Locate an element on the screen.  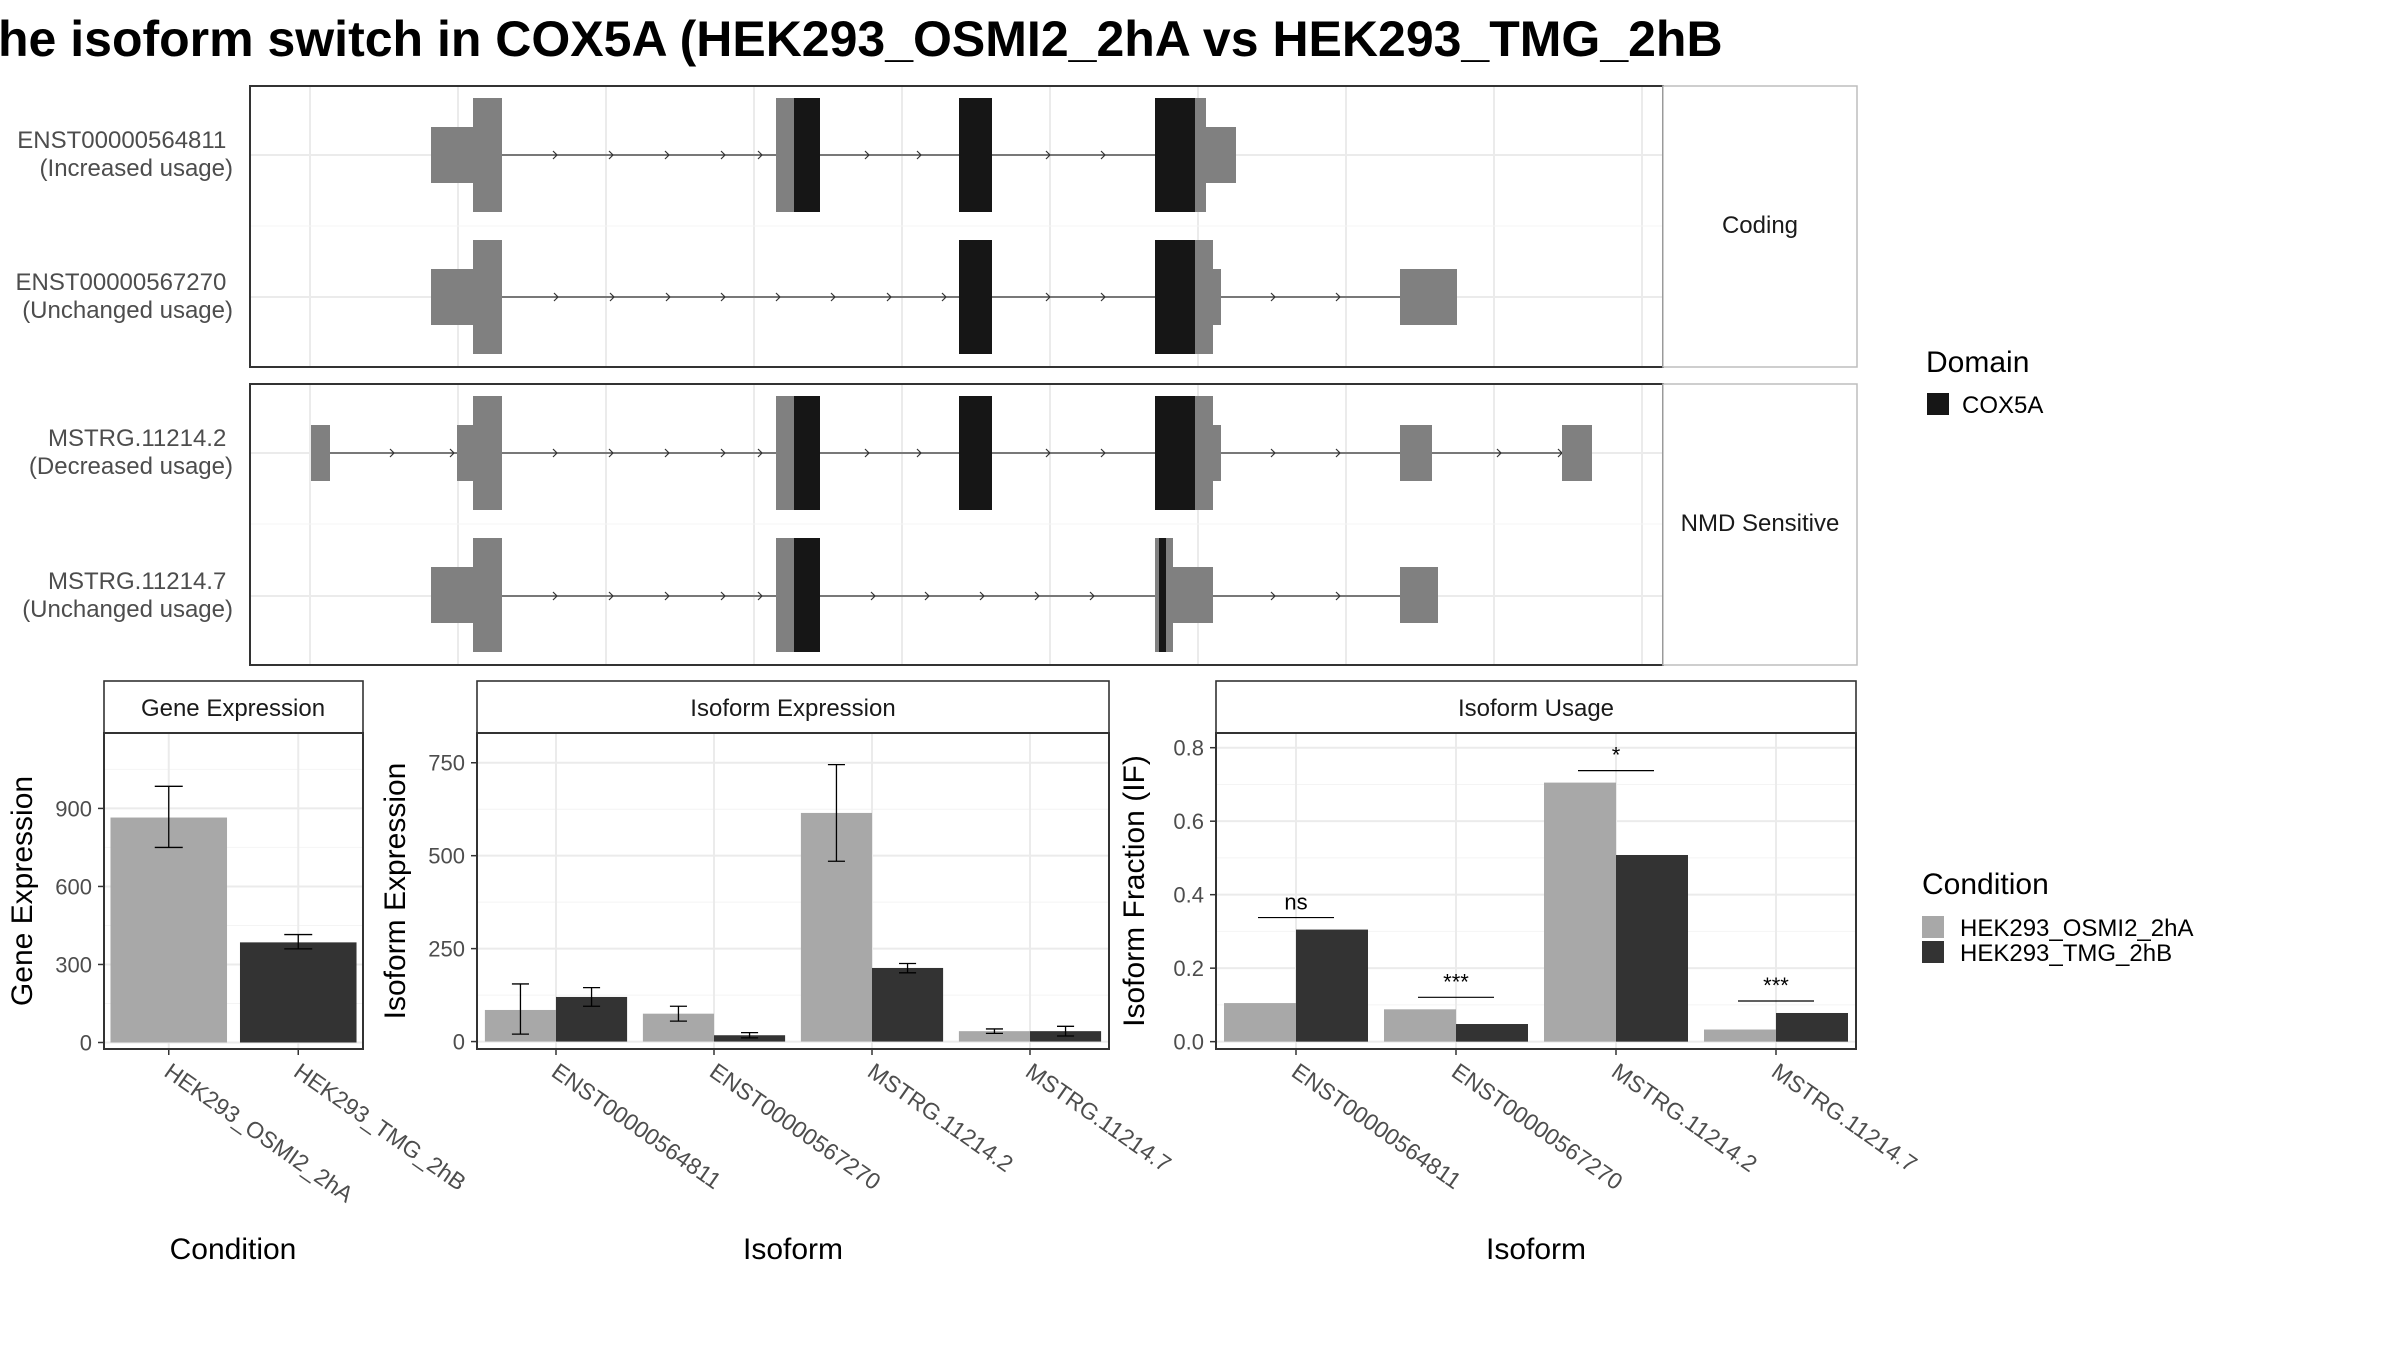
x-tick-label: ENST00000564811 is located at coordinates (1376, 1126).